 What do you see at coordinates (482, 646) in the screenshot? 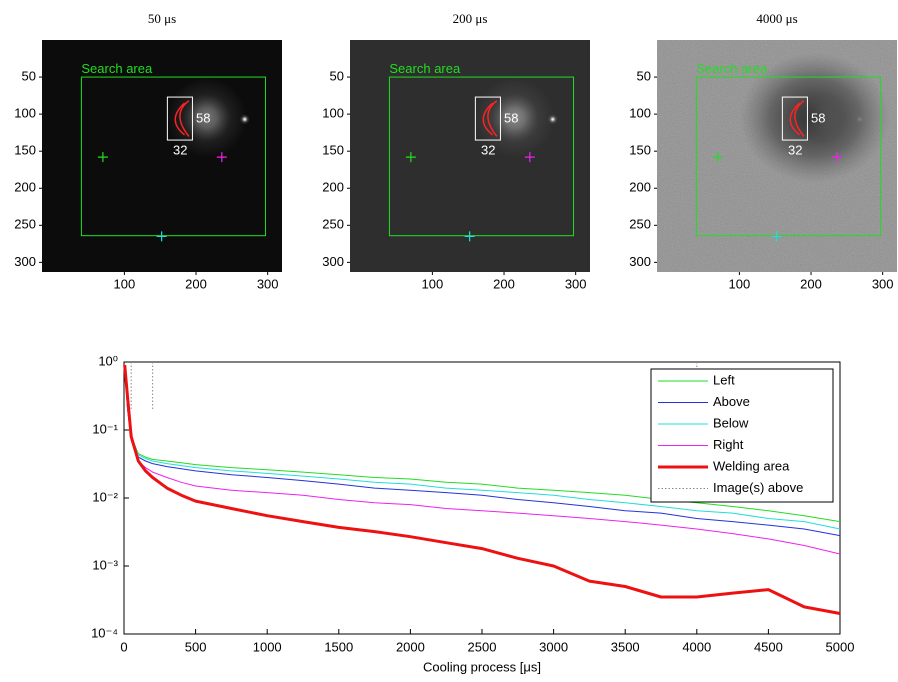
I see `x-tick-label: 2500` at bounding box center [482, 646].